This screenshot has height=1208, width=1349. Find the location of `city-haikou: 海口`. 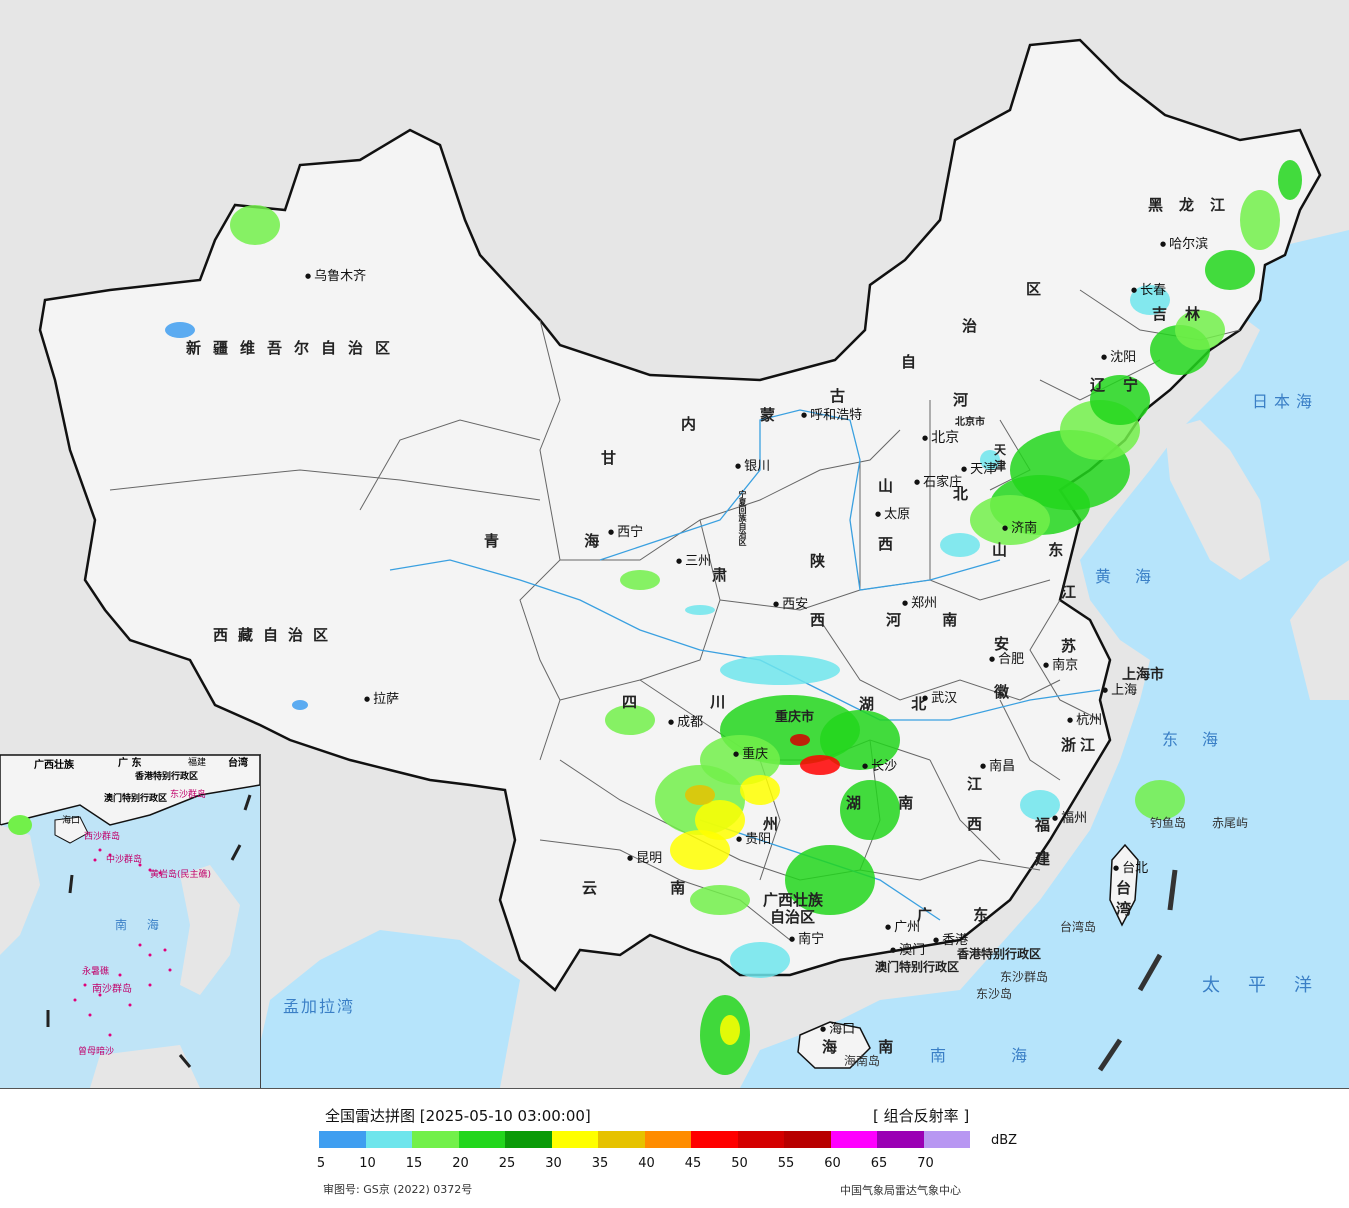

city-haikou: 海口 is located at coordinates (837, 1029).